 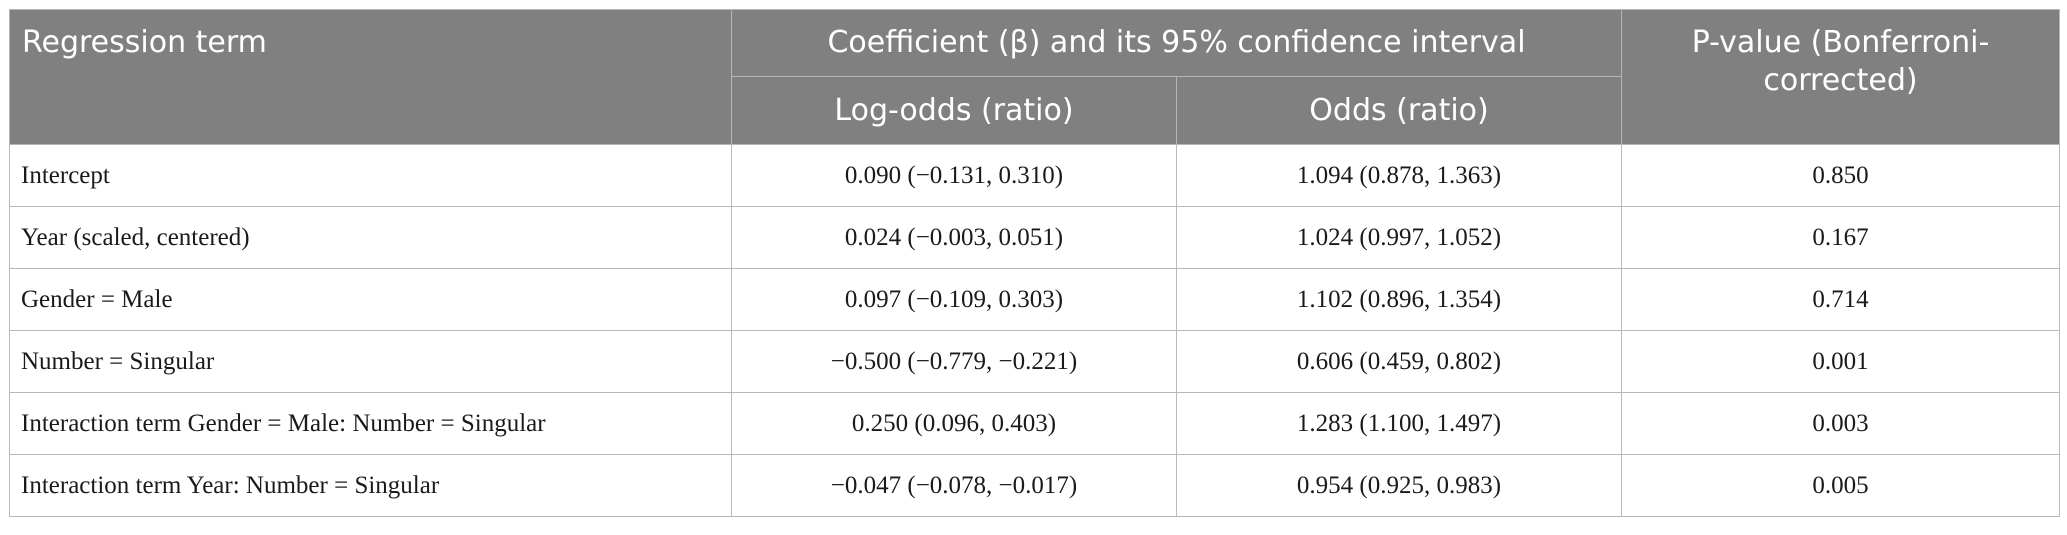 I want to click on header-odds: Odds (ratio), so click(x=1399, y=110).